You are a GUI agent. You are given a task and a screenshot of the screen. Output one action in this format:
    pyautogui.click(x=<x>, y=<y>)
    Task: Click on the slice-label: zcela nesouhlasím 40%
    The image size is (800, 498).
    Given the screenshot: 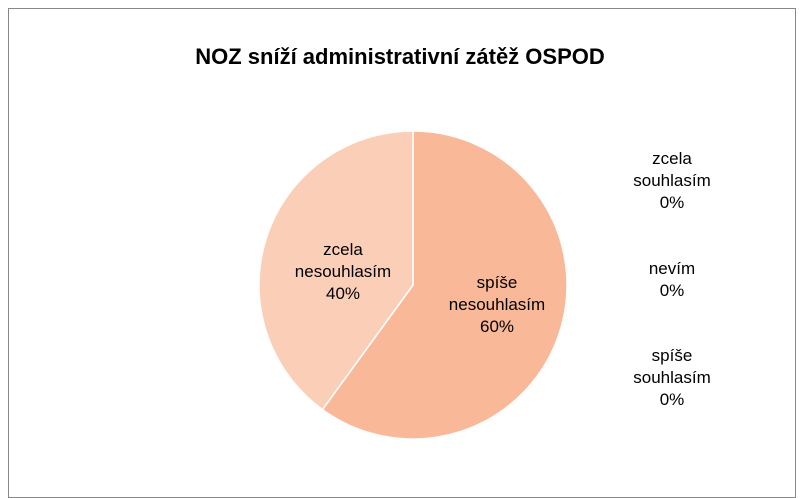 What is the action you would take?
    pyautogui.click(x=343, y=272)
    